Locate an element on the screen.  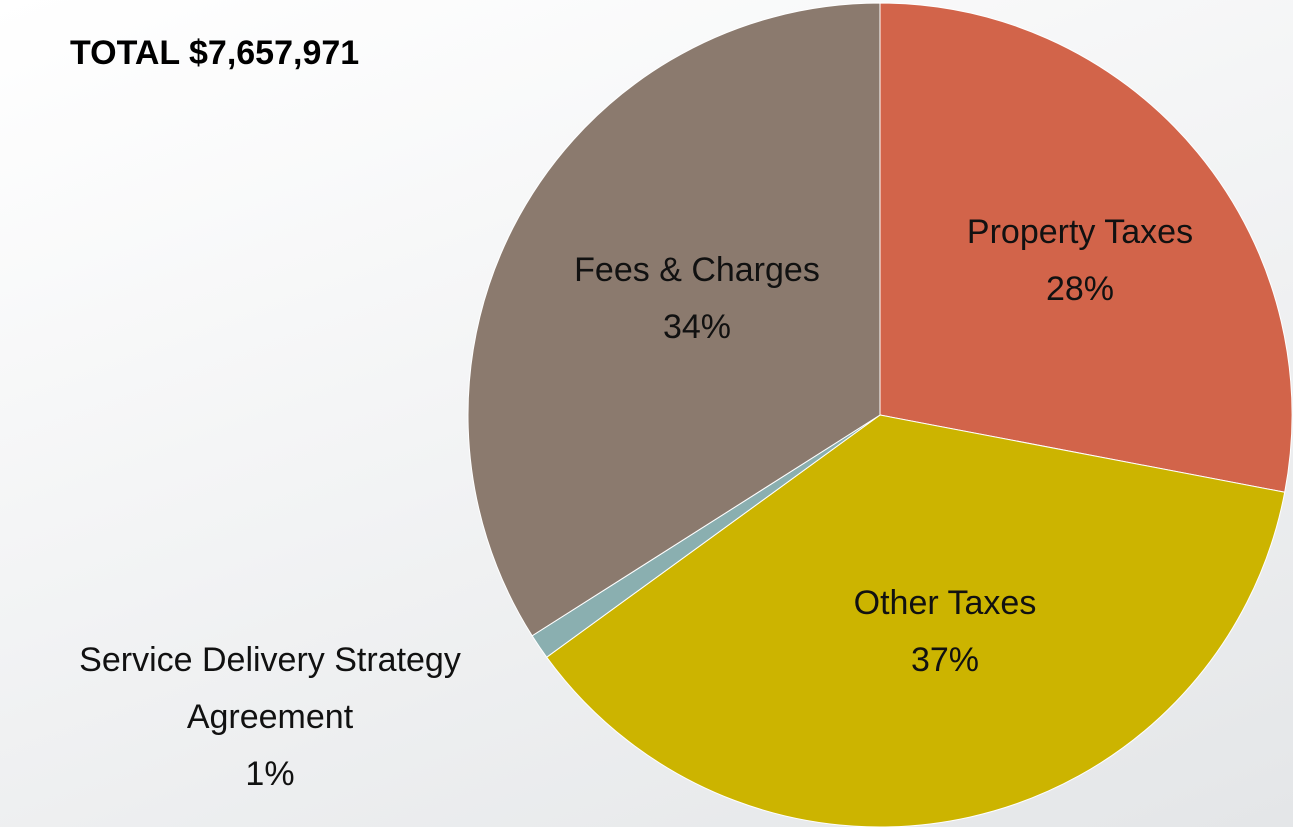
slice-category-label: Property Taxes is located at coordinates (1080, 232).